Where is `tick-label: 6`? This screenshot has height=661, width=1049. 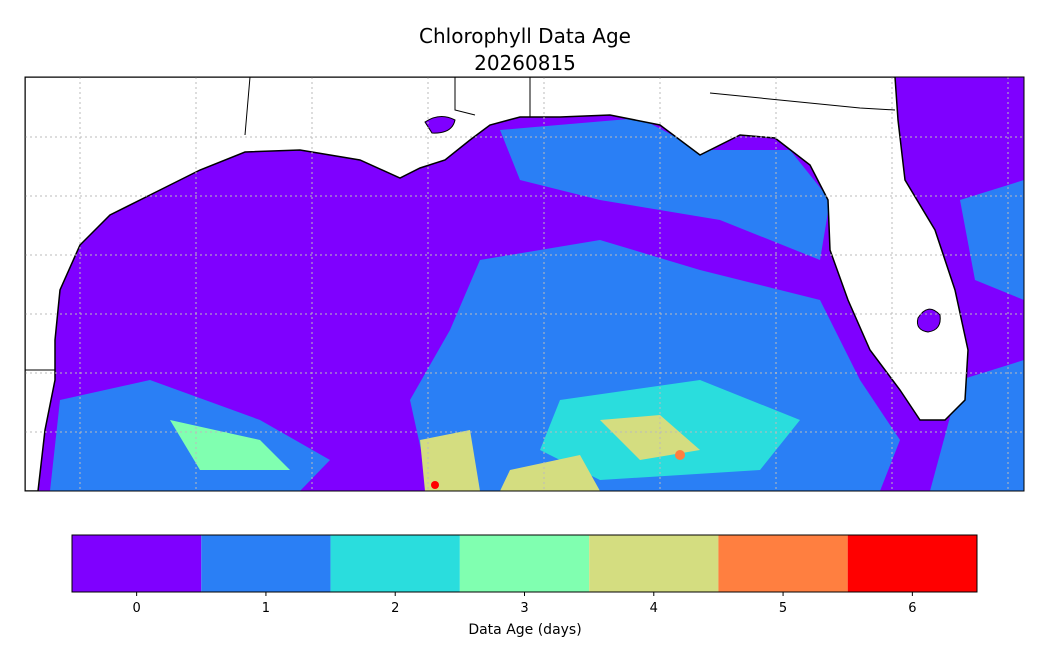
tick-label: 6 is located at coordinates (912, 608).